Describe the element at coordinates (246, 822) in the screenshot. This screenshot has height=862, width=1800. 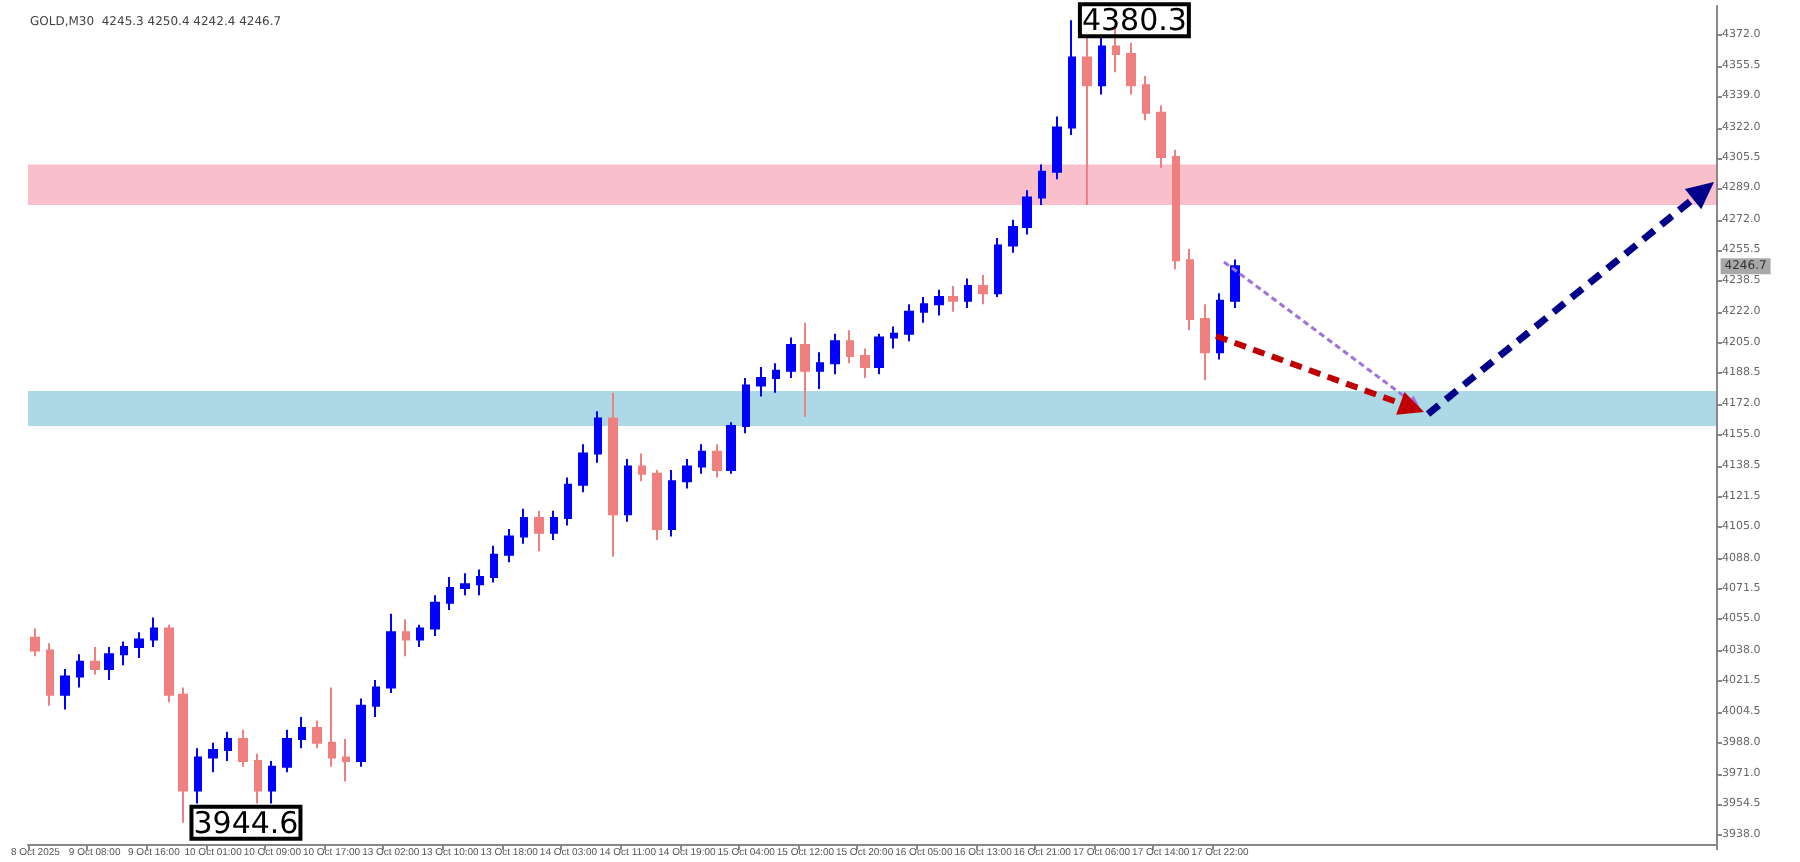
I see `annotation: 3944.6` at that location.